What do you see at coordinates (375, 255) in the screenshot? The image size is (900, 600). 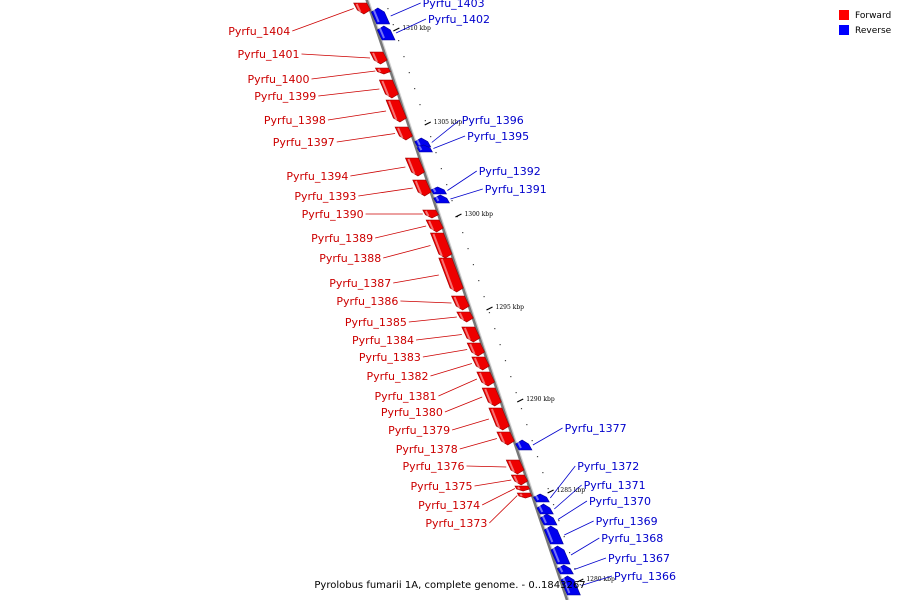 I see `gene-label-Pyrfu_1388: Pyrfu_1388` at bounding box center [375, 255].